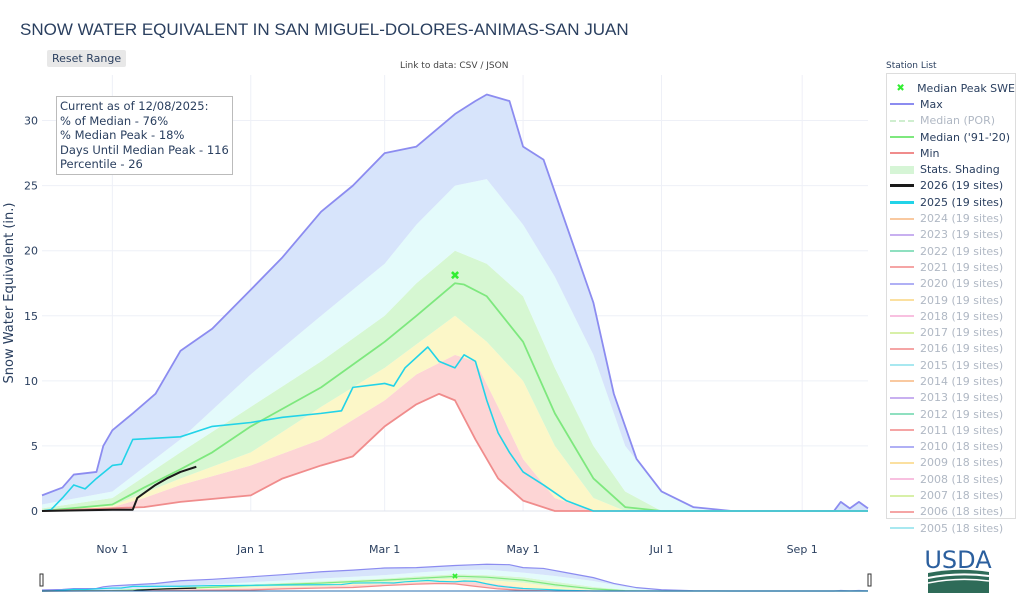  I want to click on legend-item: 2013 (19 sites), so click(951, 398).